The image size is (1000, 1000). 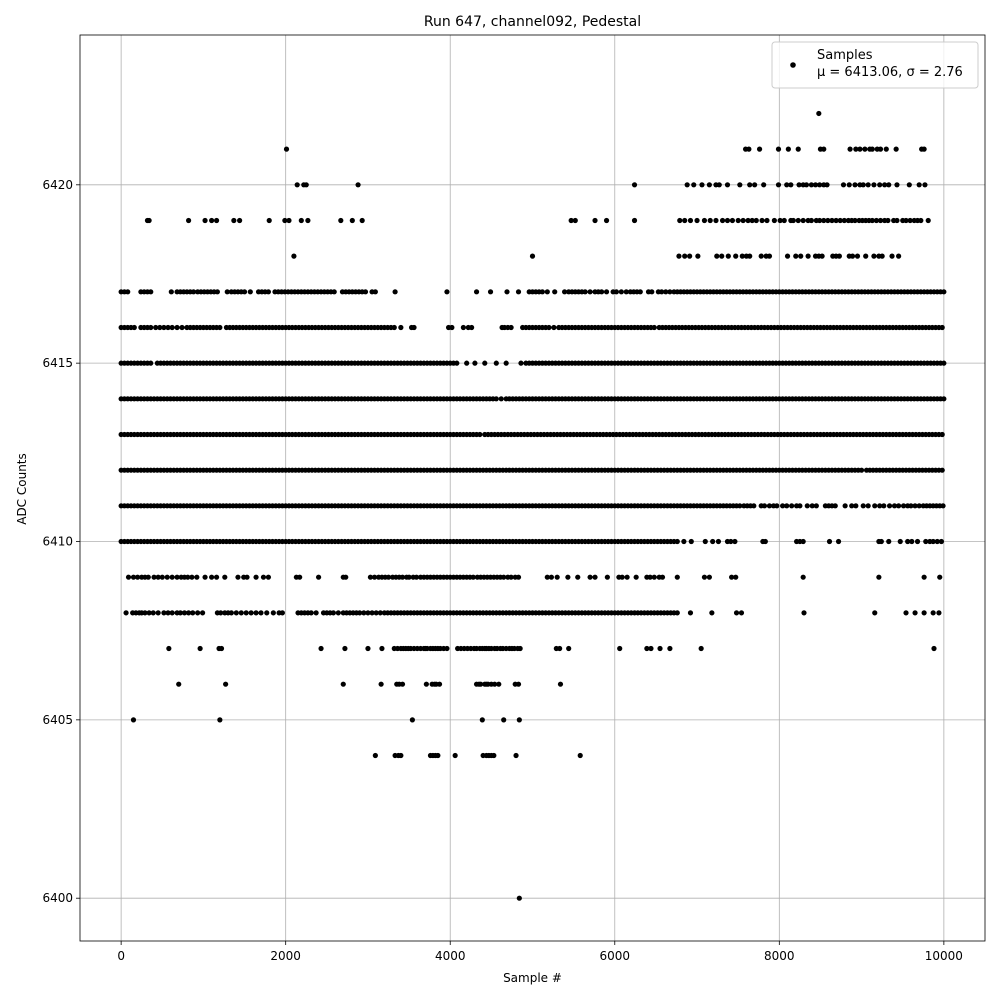 What do you see at coordinates (875, 65) in the screenshot?
I see `legend: Samples μ = 6413.06, σ = 2.76` at bounding box center [875, 65].